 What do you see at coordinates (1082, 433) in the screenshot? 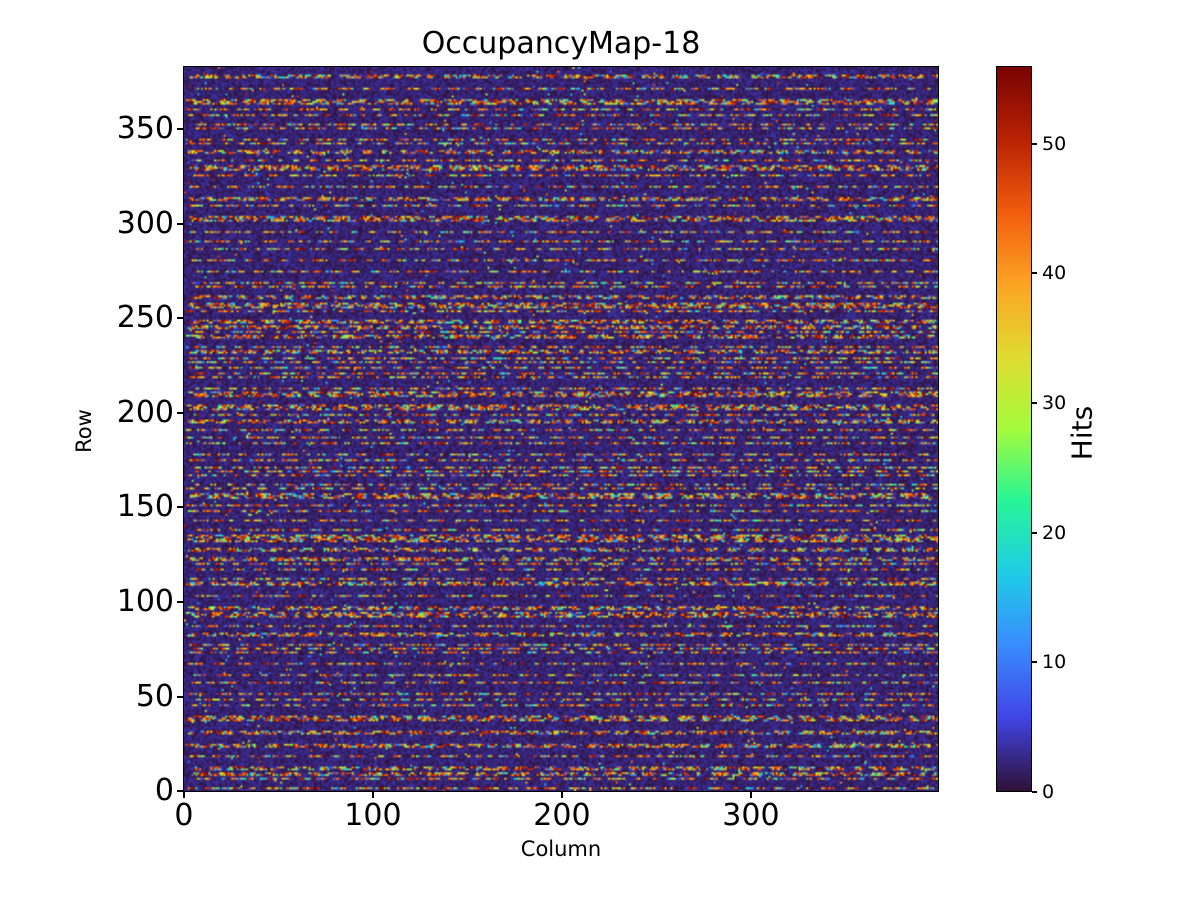
I see `colorbar-label: Hits` at bounding box center [1082, 433].